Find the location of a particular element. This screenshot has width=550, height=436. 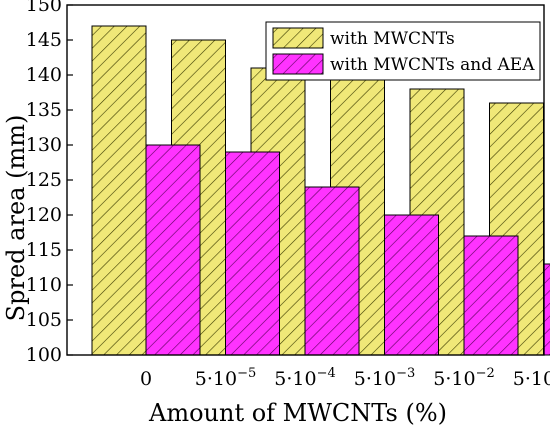

legend-label: with MWCNTs is located at coordinates (392, 39).